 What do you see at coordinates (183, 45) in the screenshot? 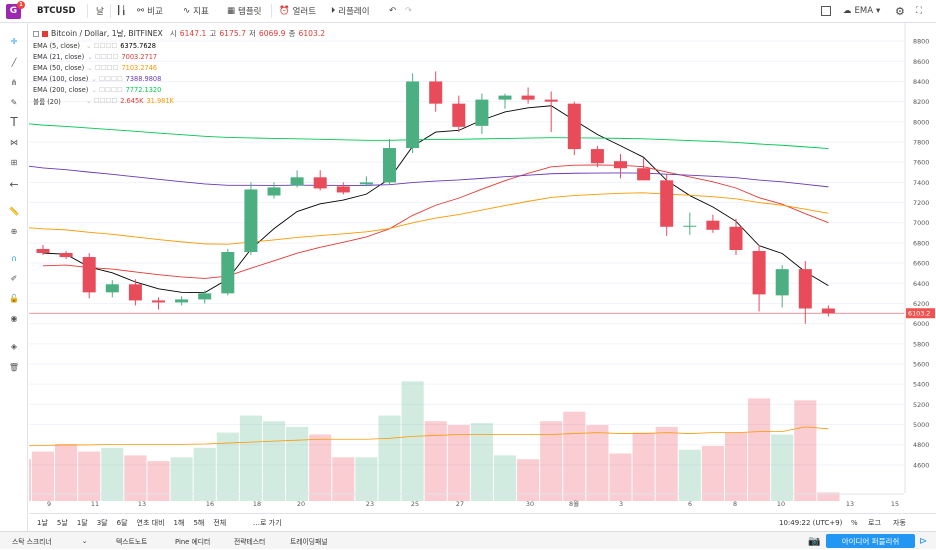
I see `indicator-legend-row: EMA (5, close) ⌄ ☐☐☐☐ 6375.7628` at bounding box center [183, 45].